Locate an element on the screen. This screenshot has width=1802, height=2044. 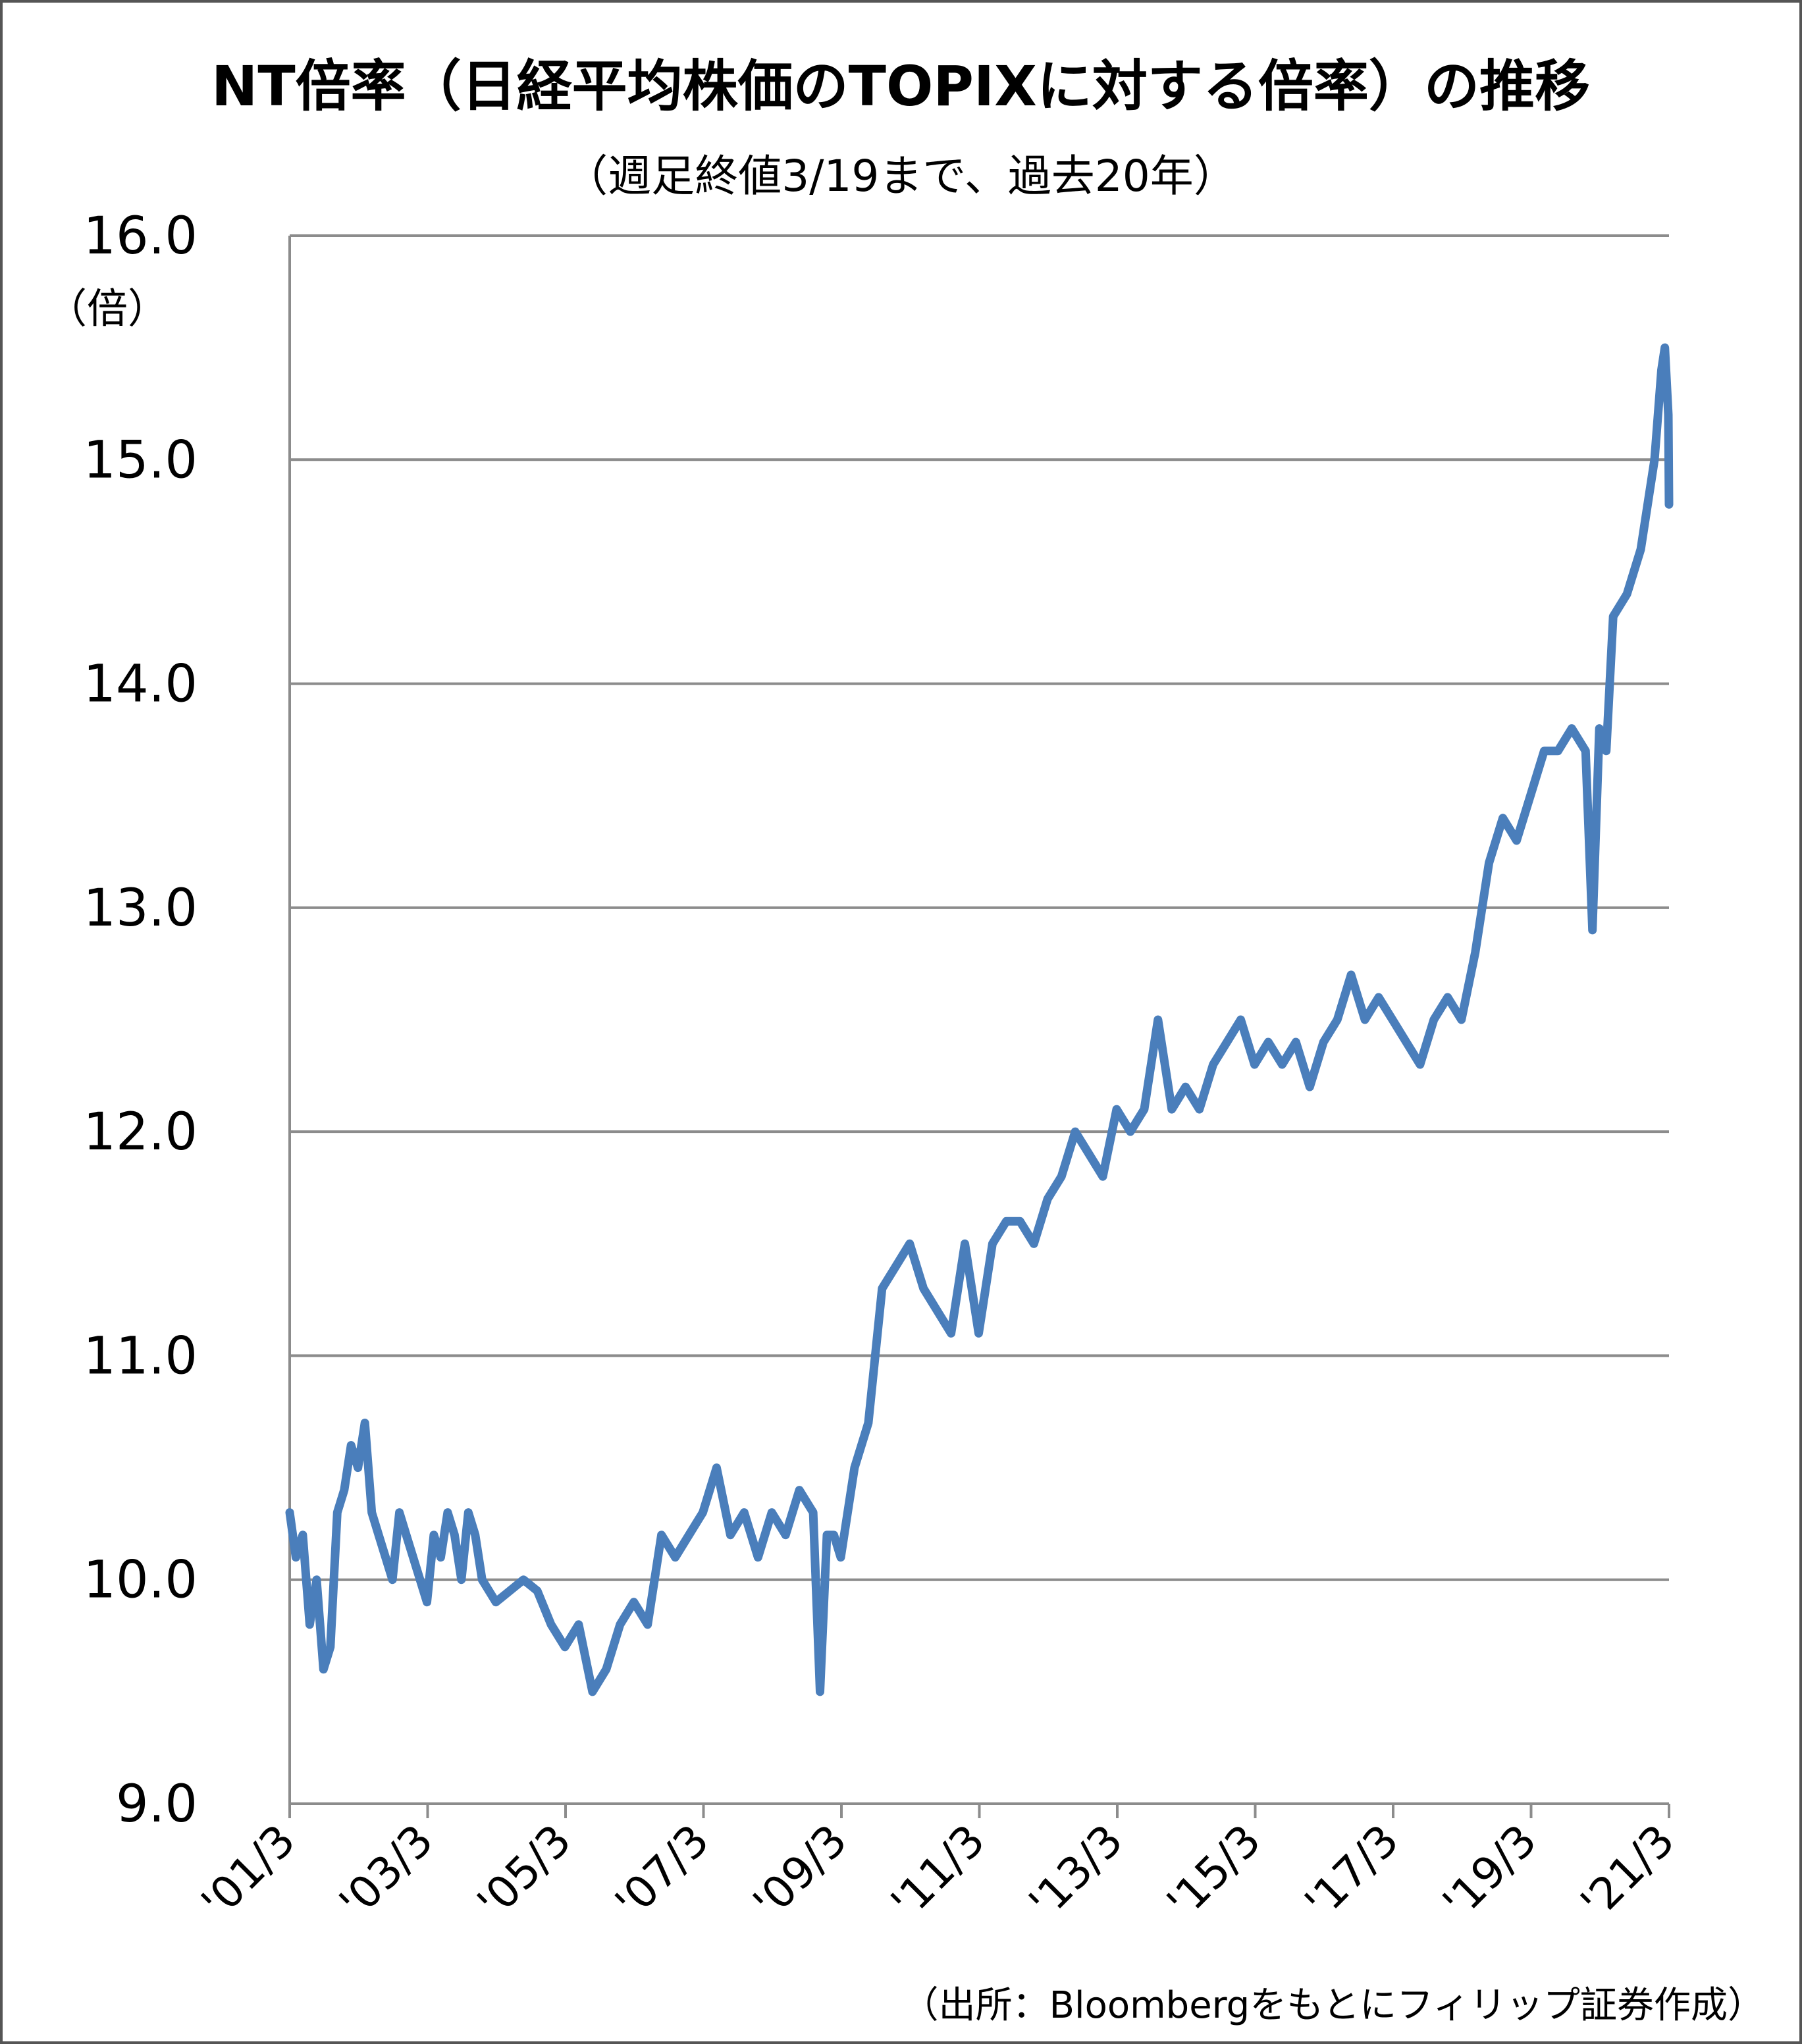
x-tick-label: '07/3 is located at coordinates (662, 1871).